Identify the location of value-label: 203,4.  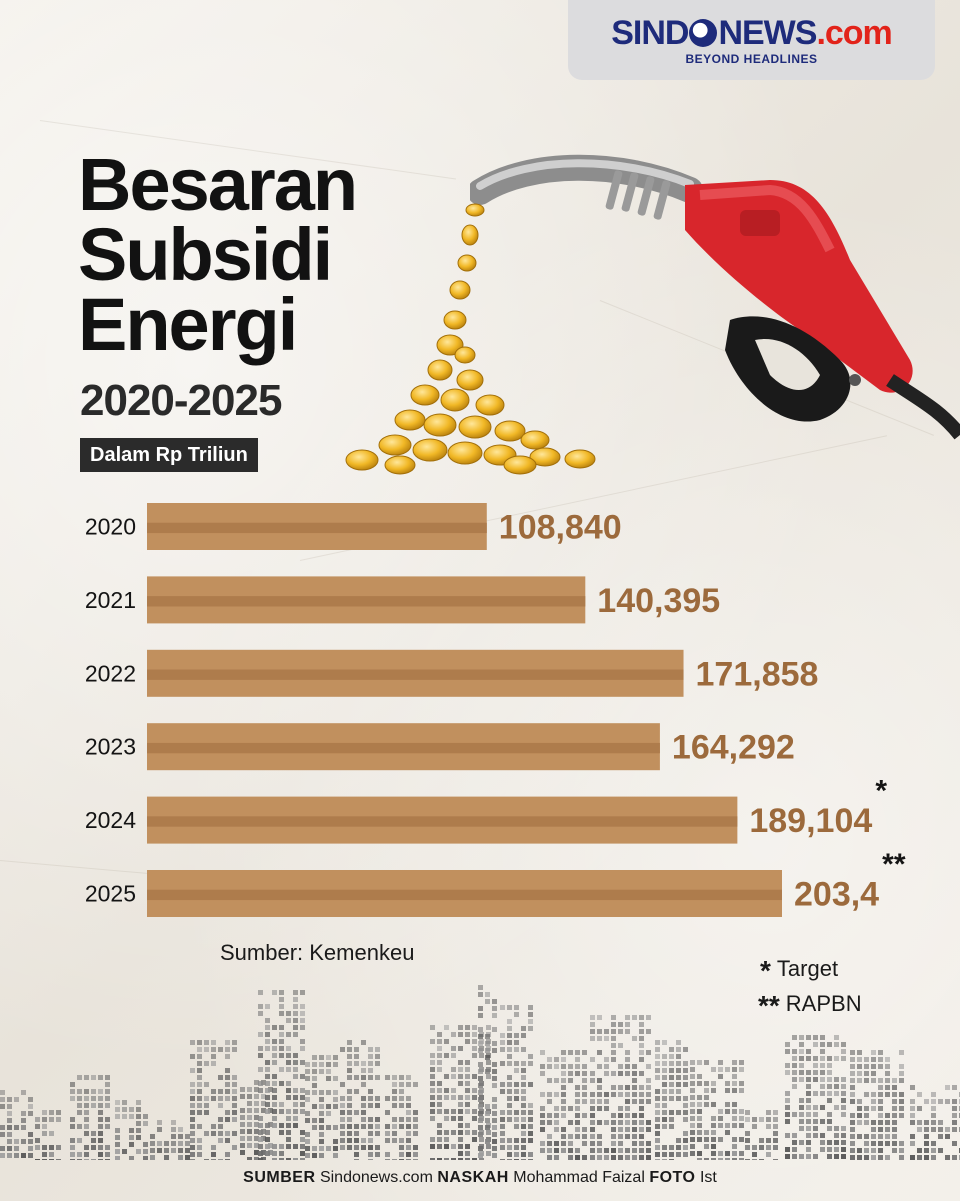
(836, 895).